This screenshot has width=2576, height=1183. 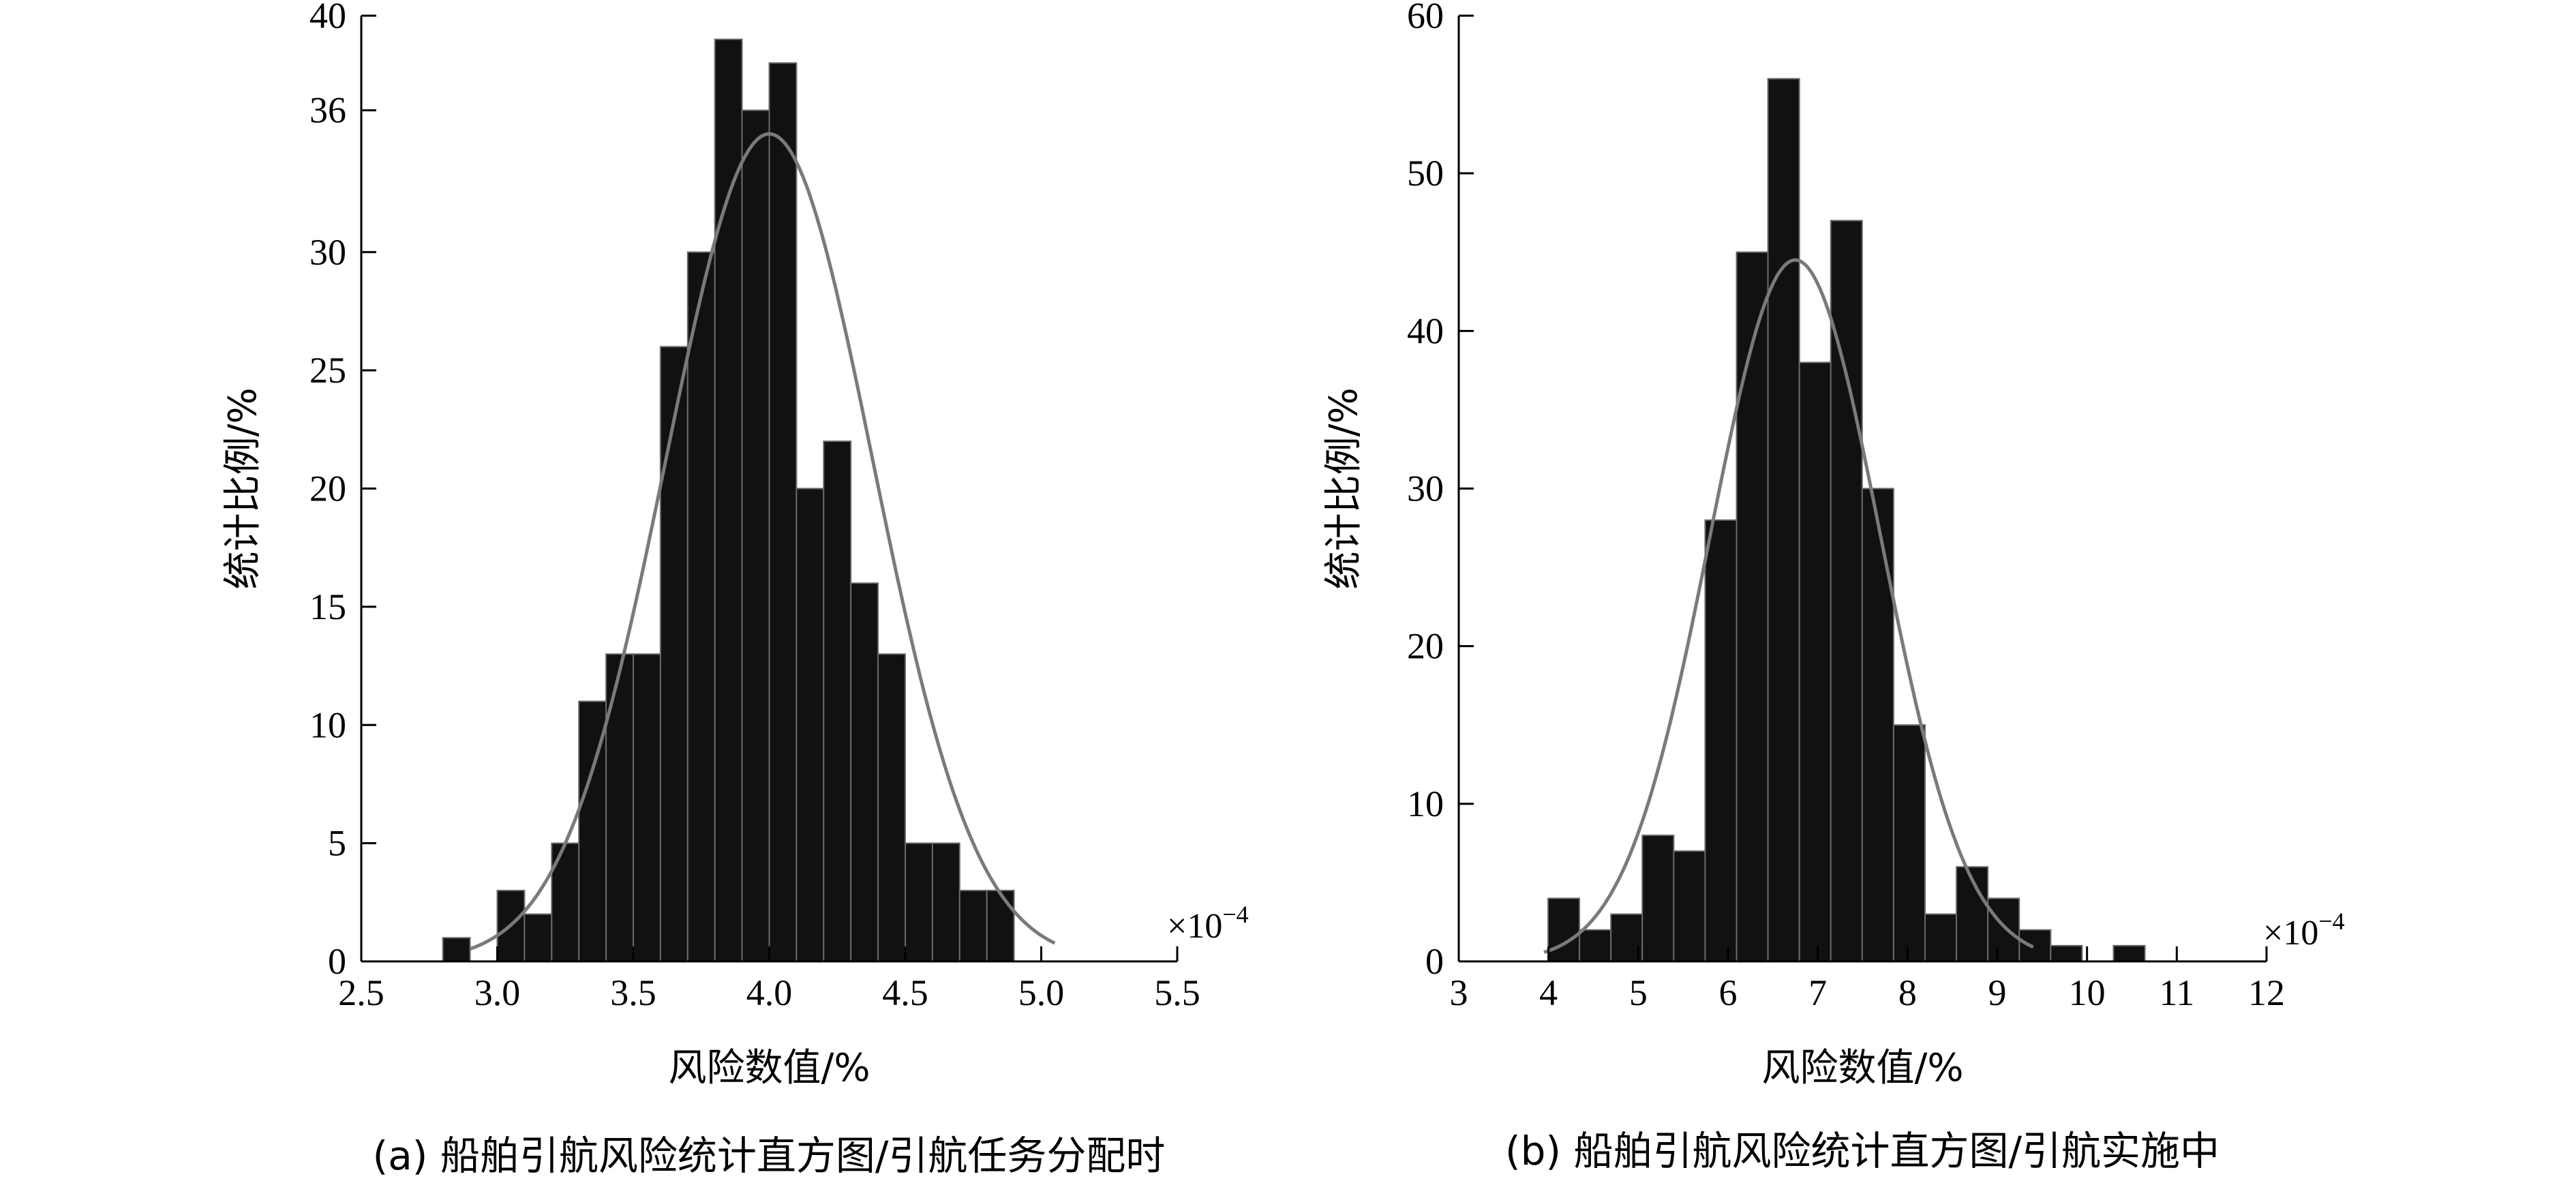 I want to click on x-tick-label: 2.5, so click(x=361, y=992).